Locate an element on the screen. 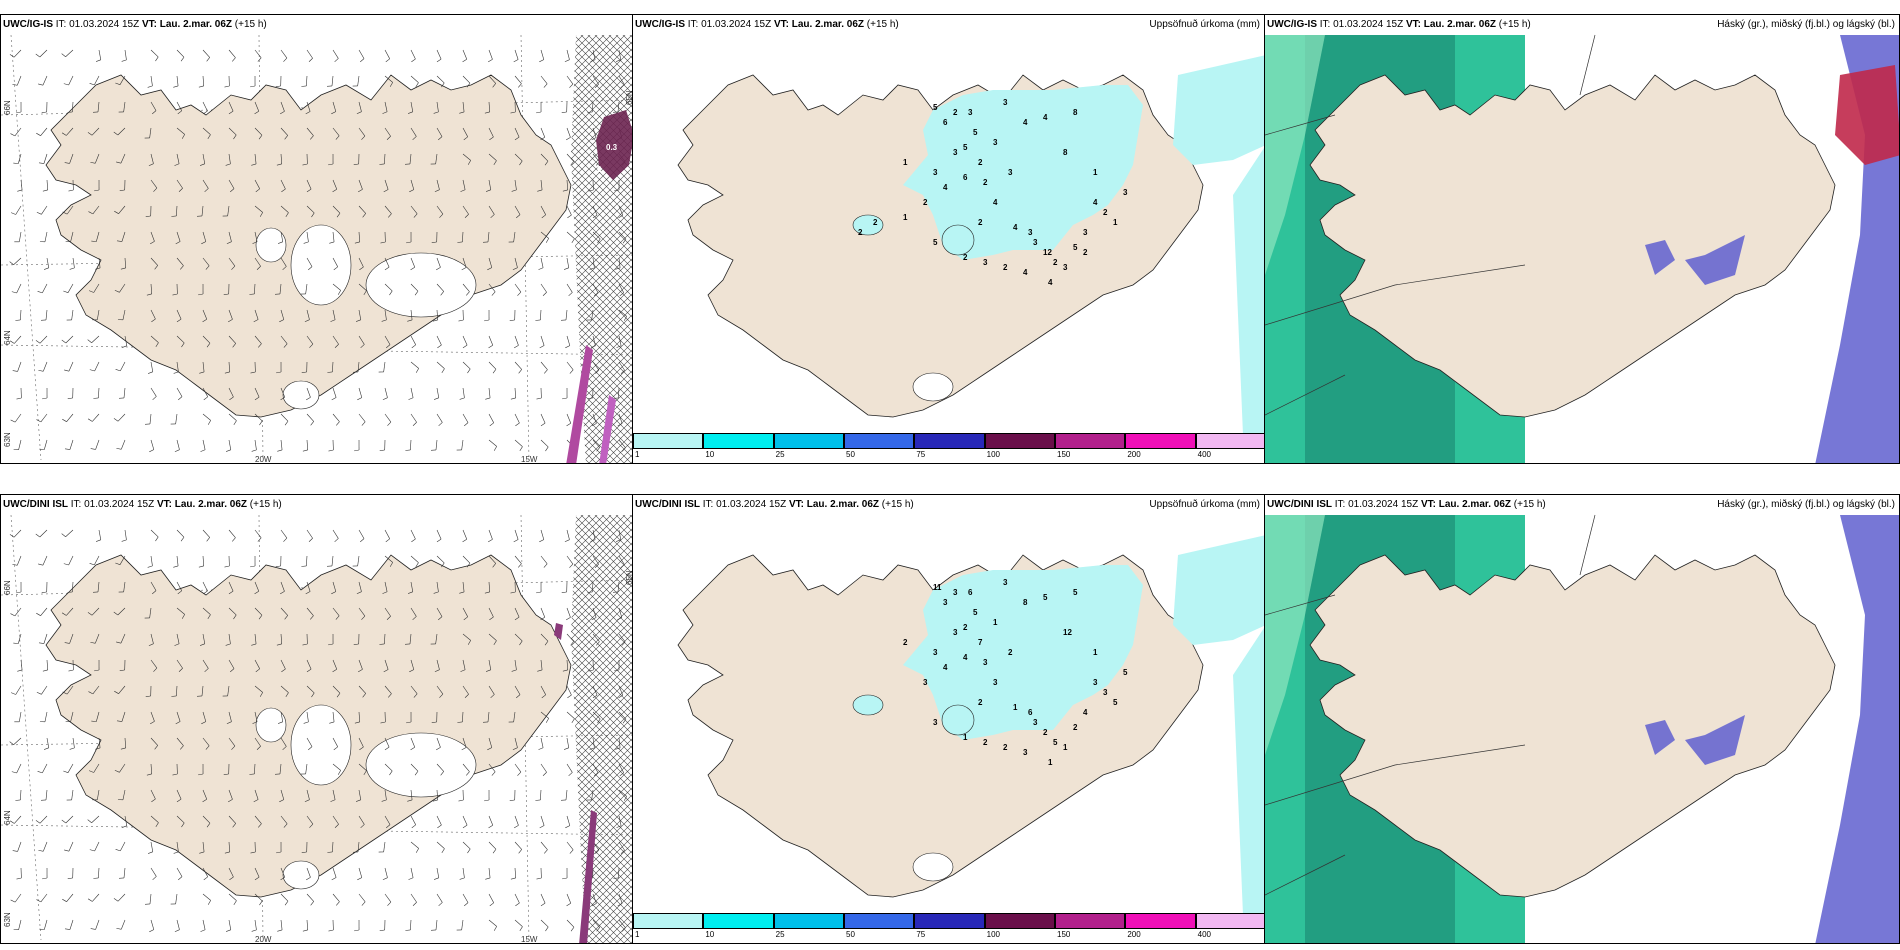  low-cloud is located at coordinates (1660, 737).